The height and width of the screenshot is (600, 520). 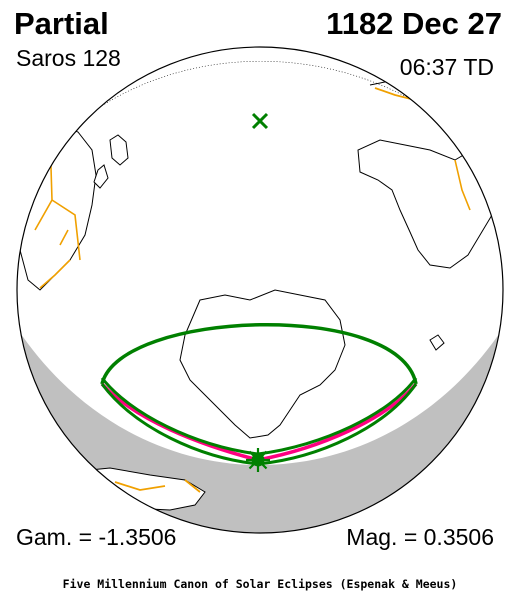 I want to click on x-marker-icon, so click(x=260, y=121).